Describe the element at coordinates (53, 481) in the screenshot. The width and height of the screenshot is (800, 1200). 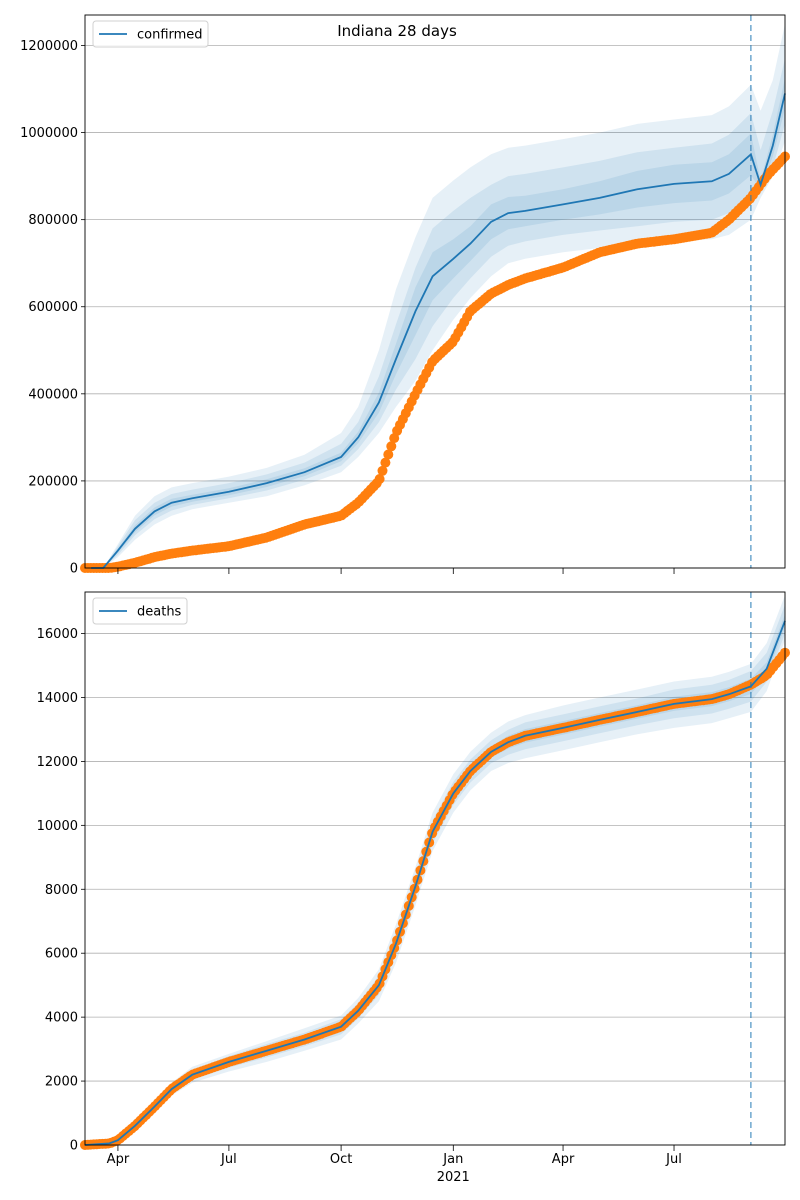
I see `y-tick-label: 200000` at that location.